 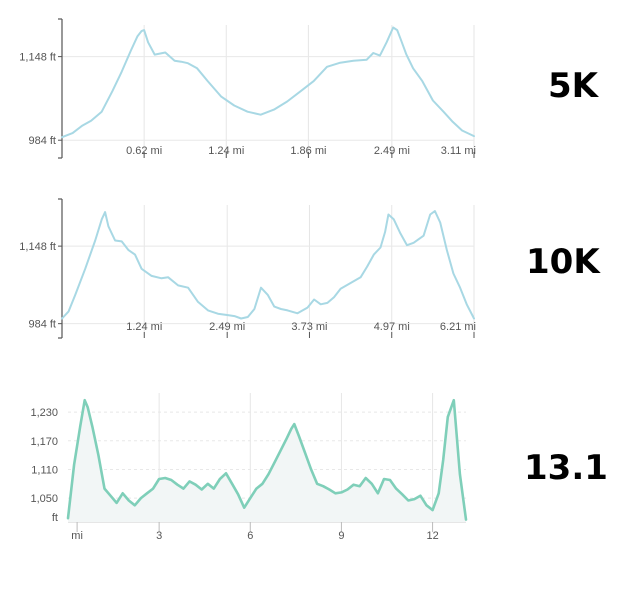 What do you see at coordinates (77, 536) in the screenshot?
I see `x-tick-label-half: mi` at bounding box center [77, 536].